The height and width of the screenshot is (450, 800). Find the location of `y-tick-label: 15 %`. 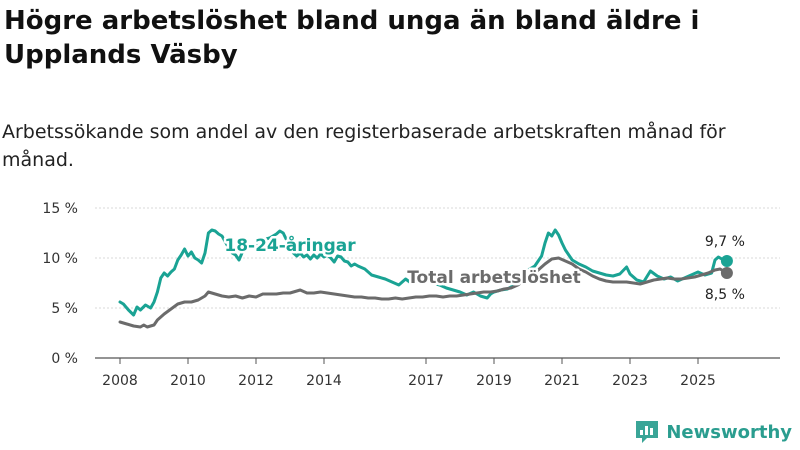

y-tick-label: 15 % is located at coordinates (60, 209).